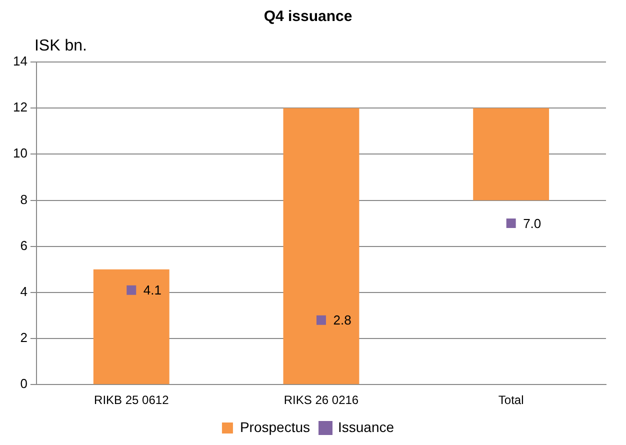 Image resolution: width=626 pixels, height=445 pixels. Describe the element at coordinates (24, 292) in the screenshot. I see `y-tick-label: 4` at that location.